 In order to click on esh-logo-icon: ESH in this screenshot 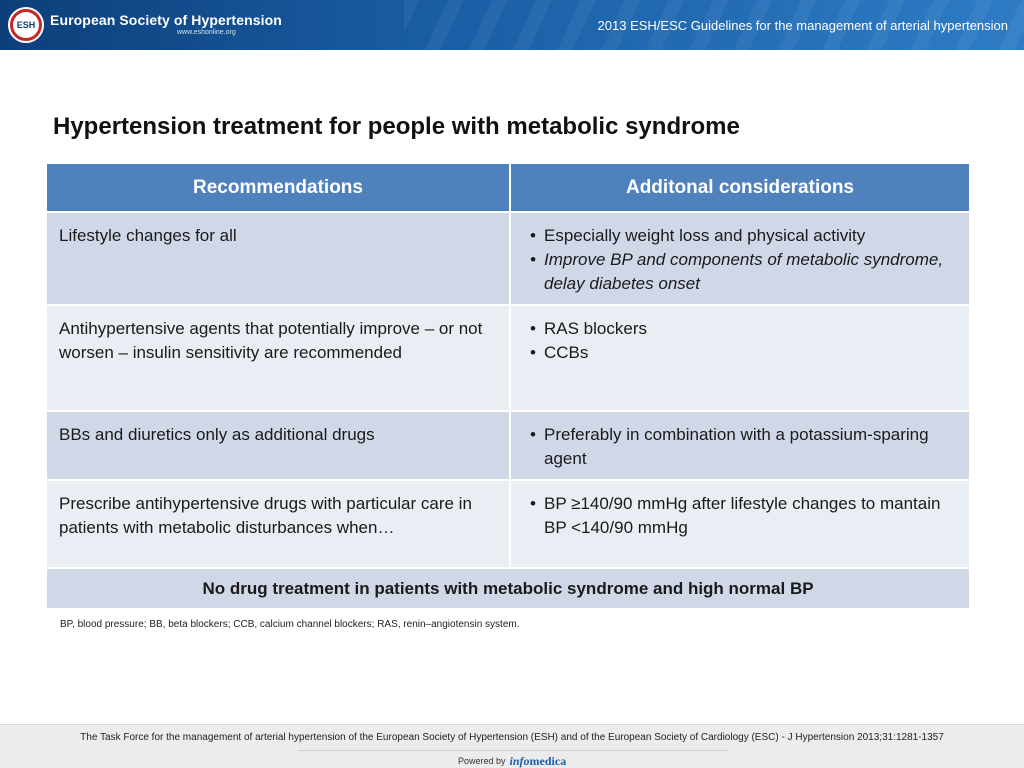, I will do `click(26, 25)`.